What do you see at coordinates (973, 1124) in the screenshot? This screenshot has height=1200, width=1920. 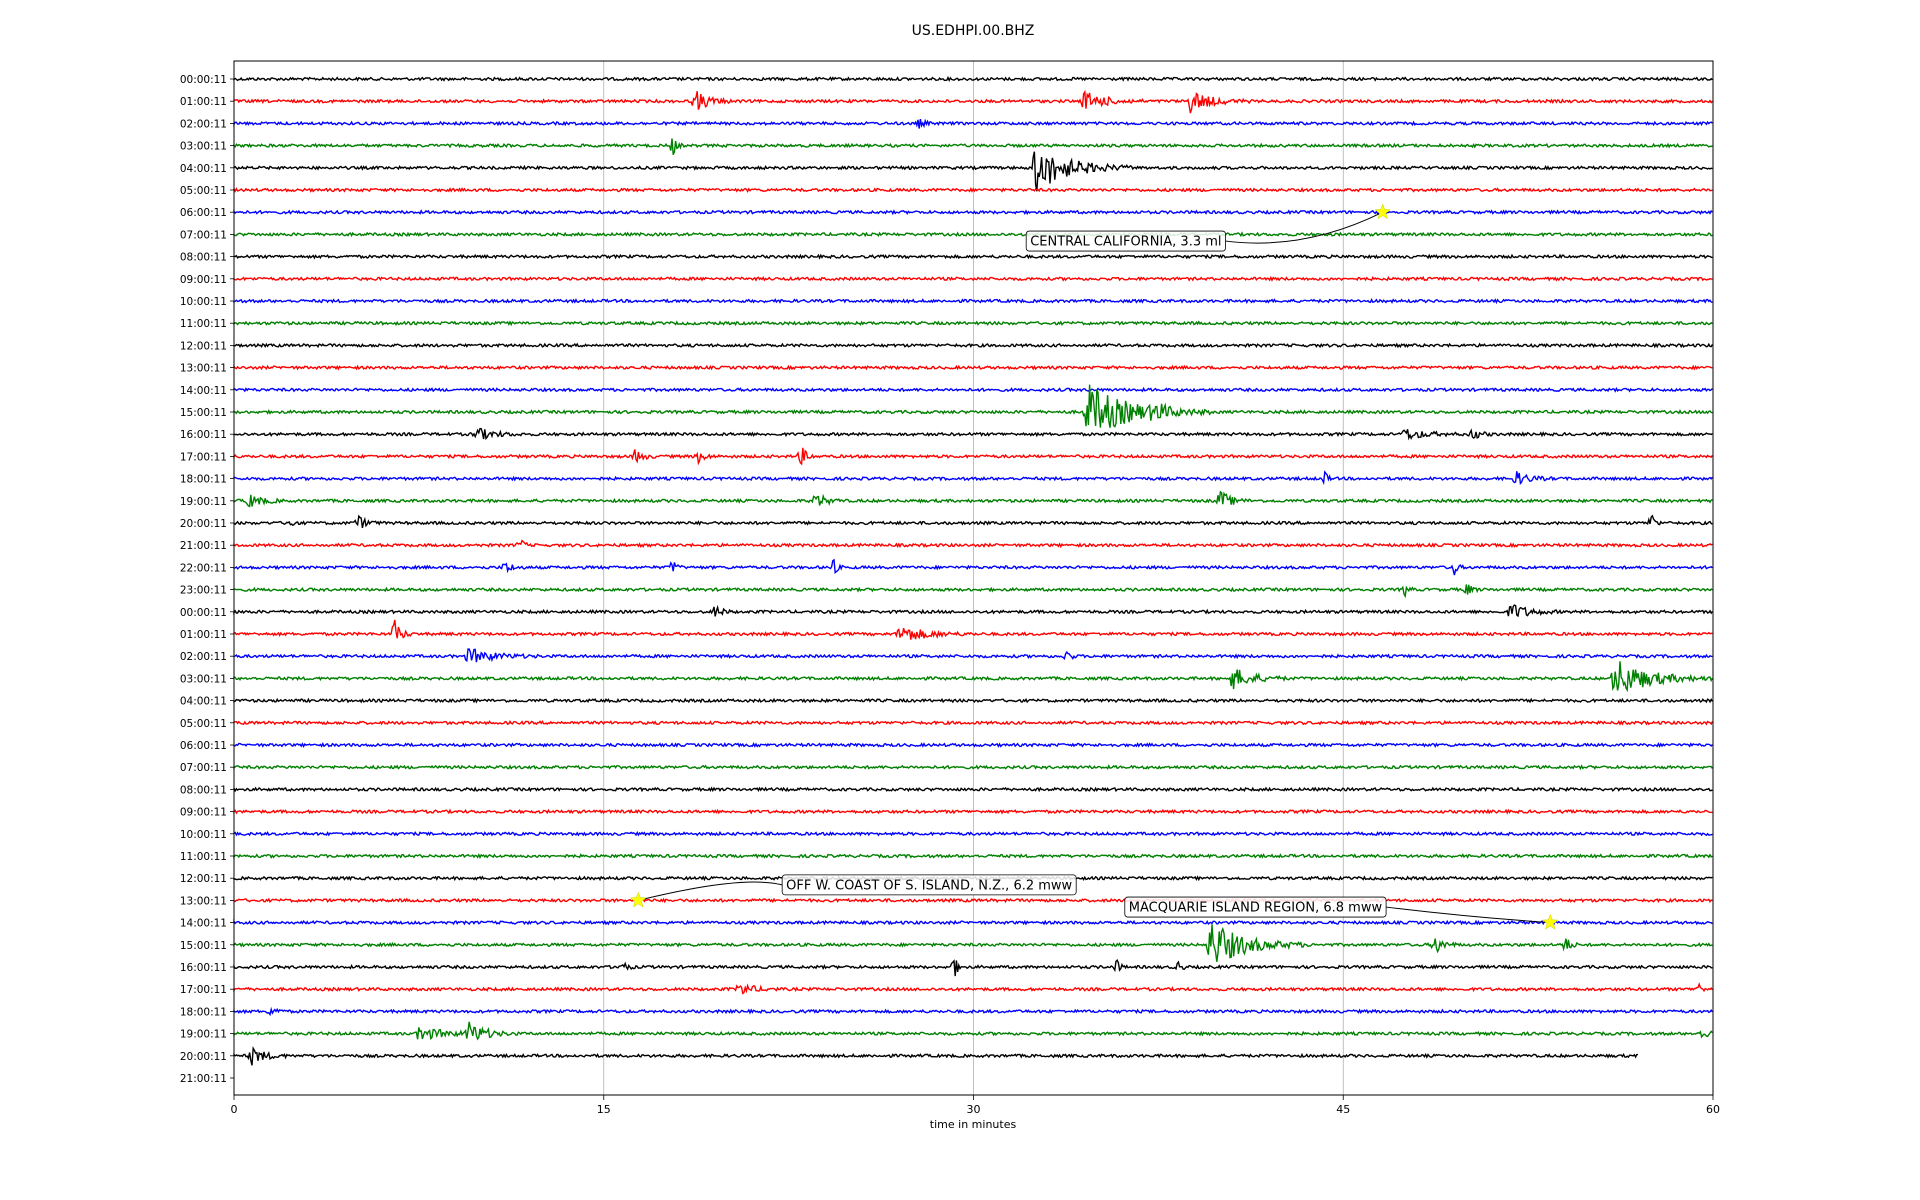 I see `x-axis-label: time in minutes` at bounding box center [973, 1124].